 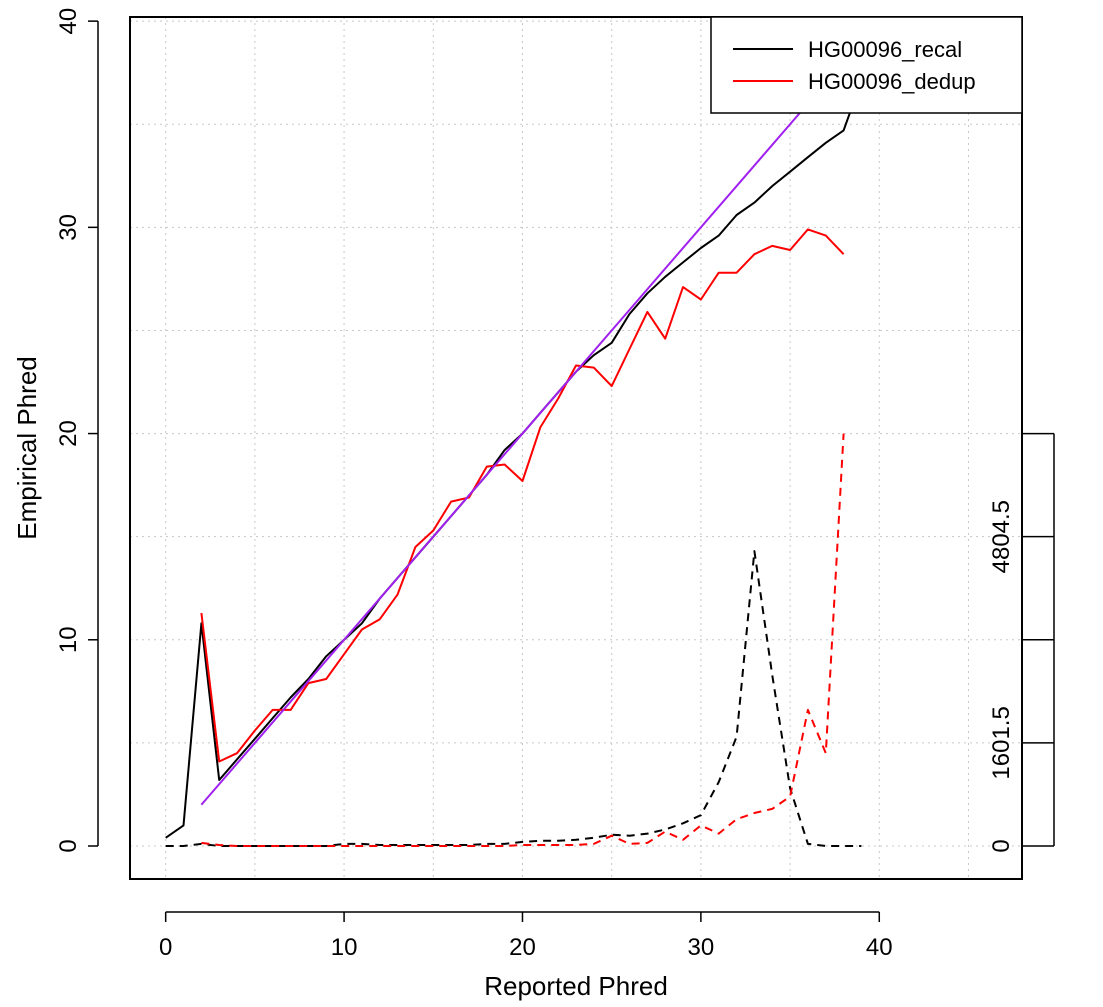 I want to click on legend-label: HG00096_recal, so click(x=885, y=49).